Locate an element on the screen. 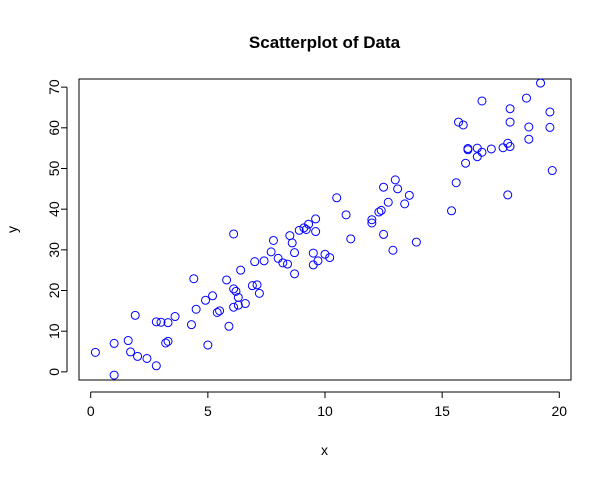 This screenshot has width=611, height=479. y-axis: 0 10 20 30 40 50 60 70 is located at coordinates (57, 227).